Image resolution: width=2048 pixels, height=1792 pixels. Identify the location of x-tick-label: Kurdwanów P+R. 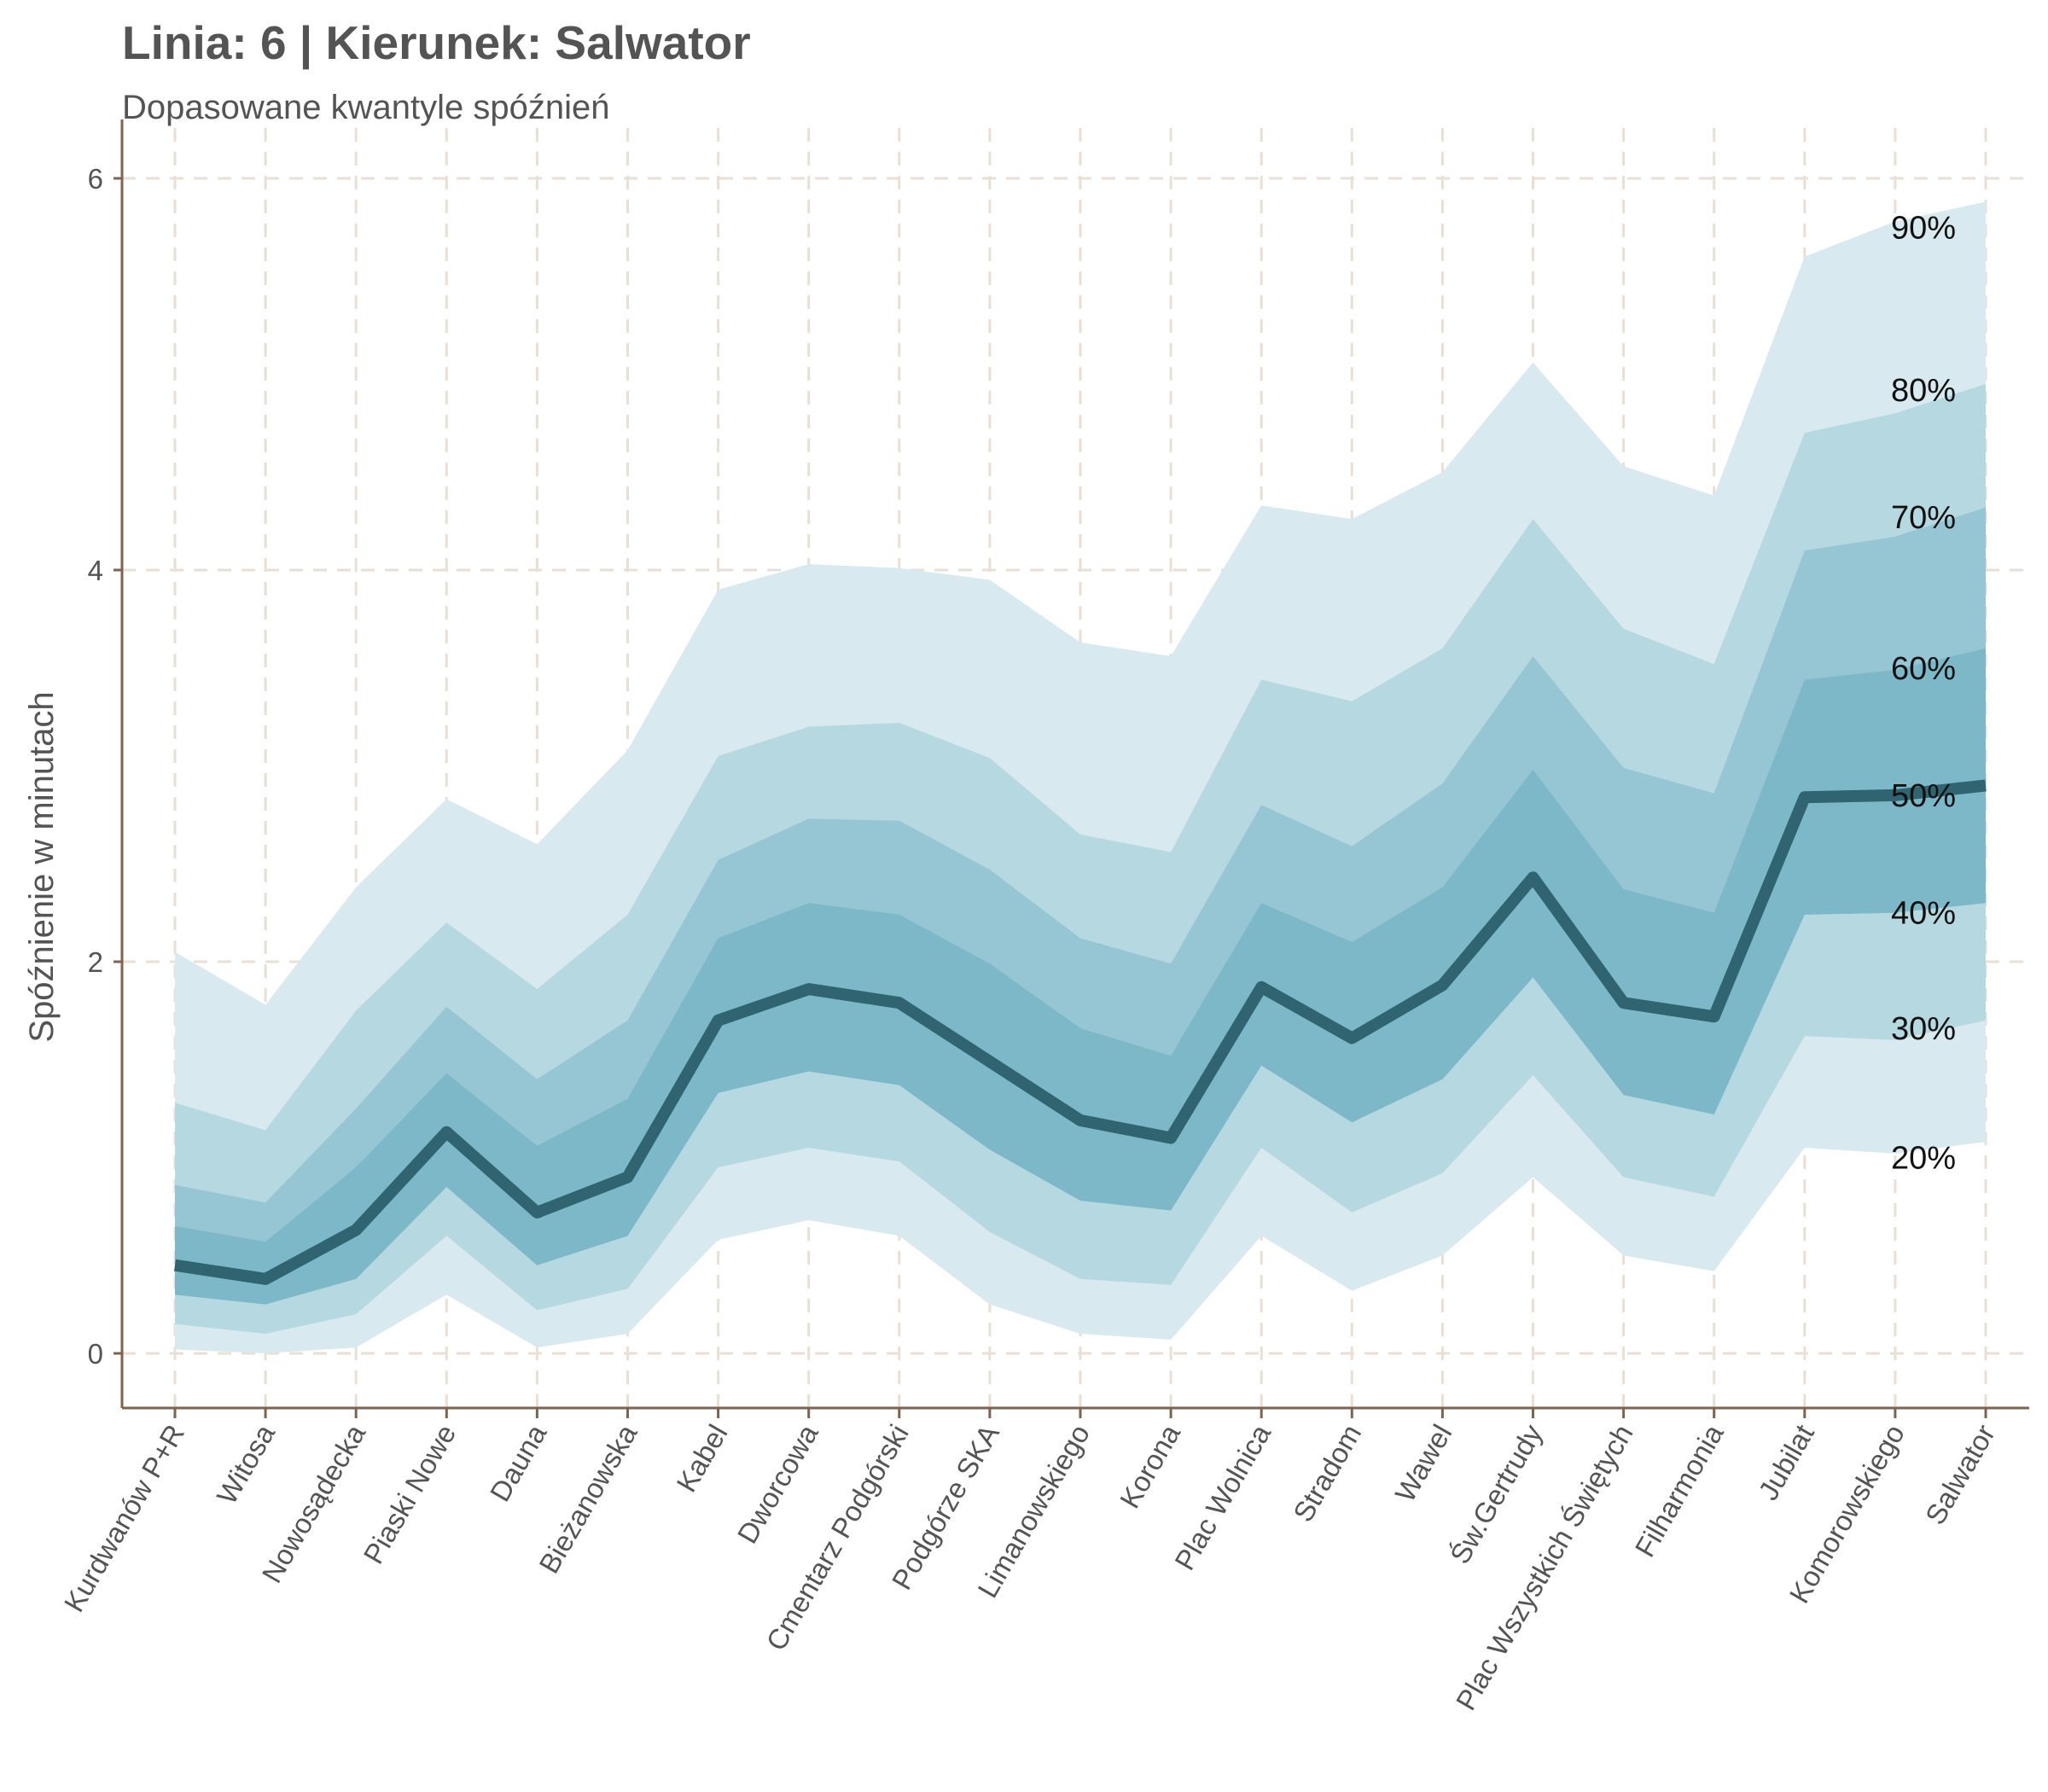
(124, 1518).